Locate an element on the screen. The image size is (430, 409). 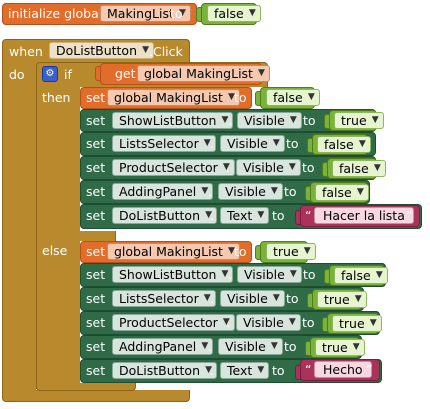
global-var-name-field: MakingList ▼ is located at coordinates (145, 13).